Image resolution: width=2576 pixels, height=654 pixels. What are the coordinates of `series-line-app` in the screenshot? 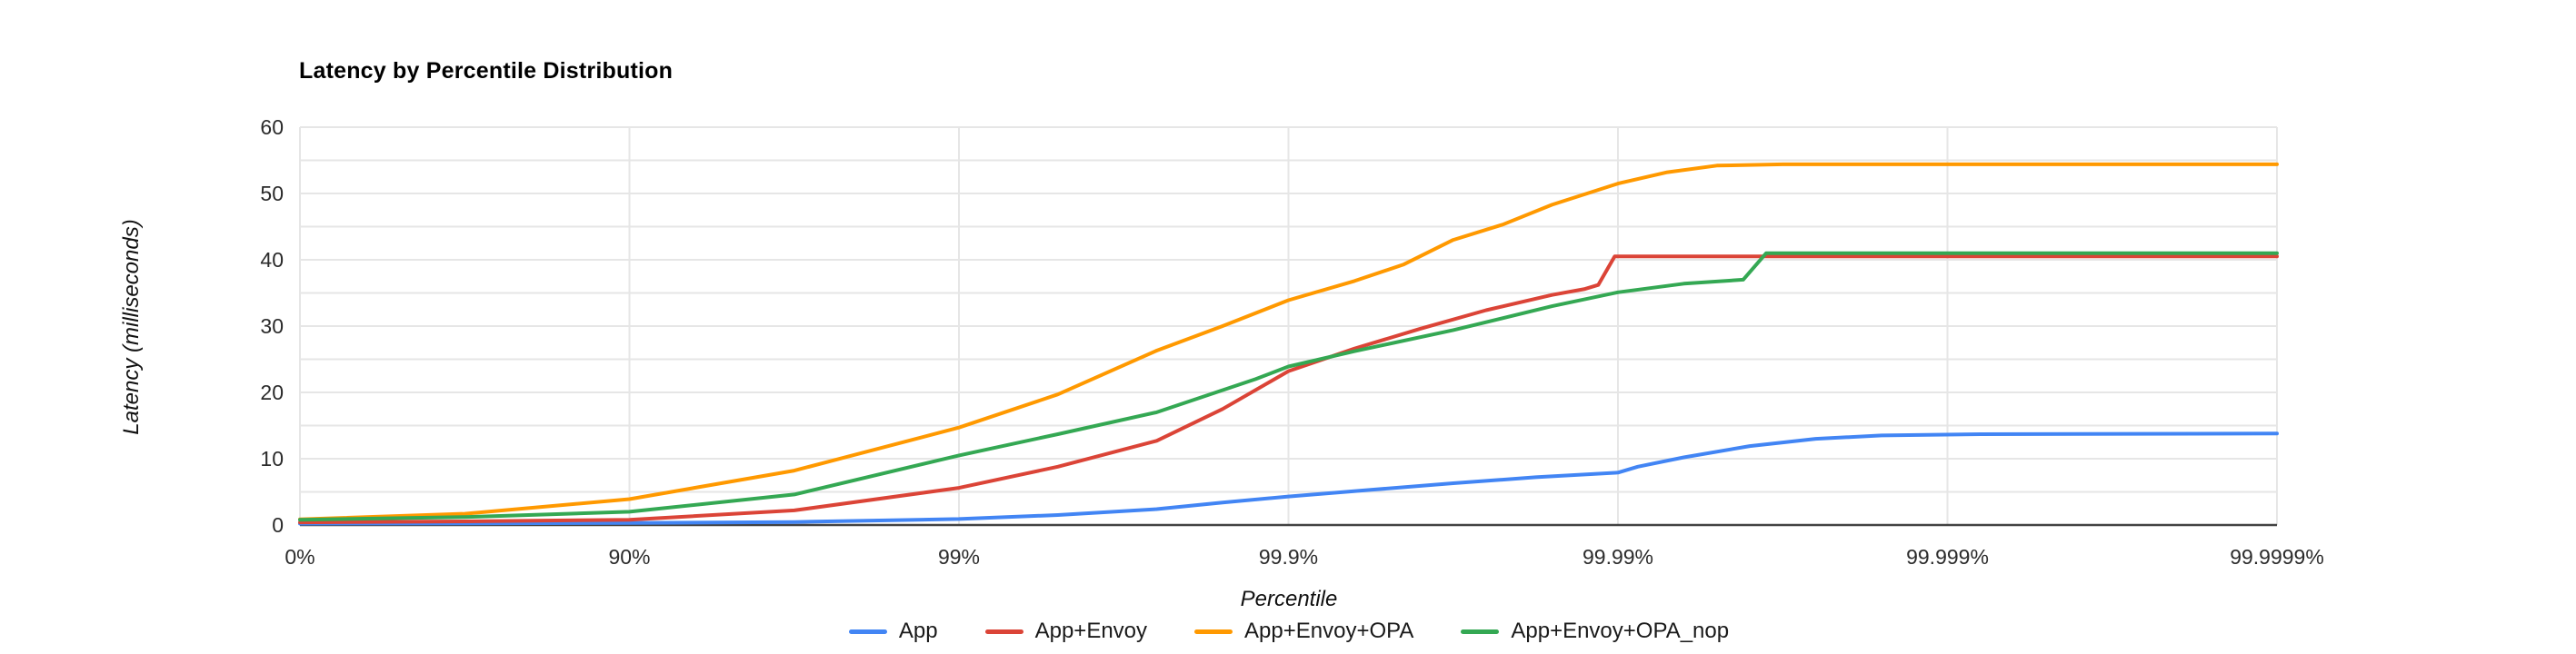 It's located at (1288, 478).